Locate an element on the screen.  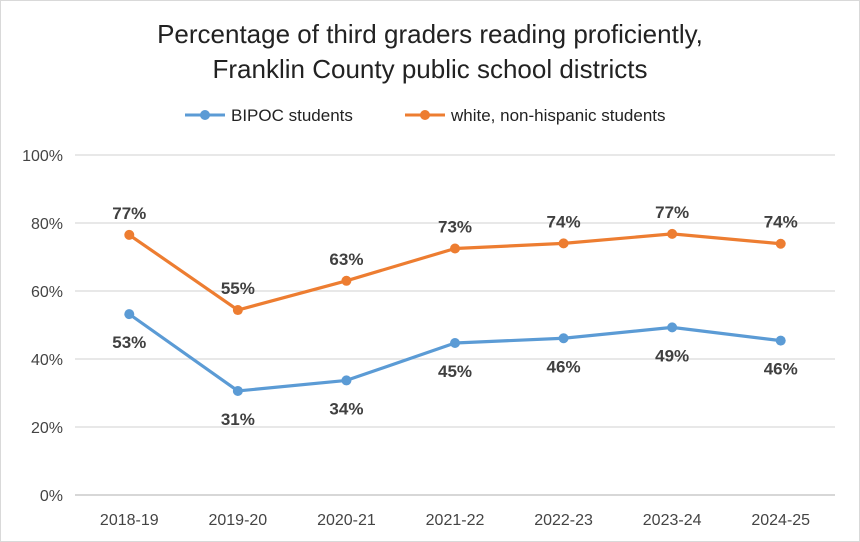
data-label: 49% is located at coordinates (672, 355).